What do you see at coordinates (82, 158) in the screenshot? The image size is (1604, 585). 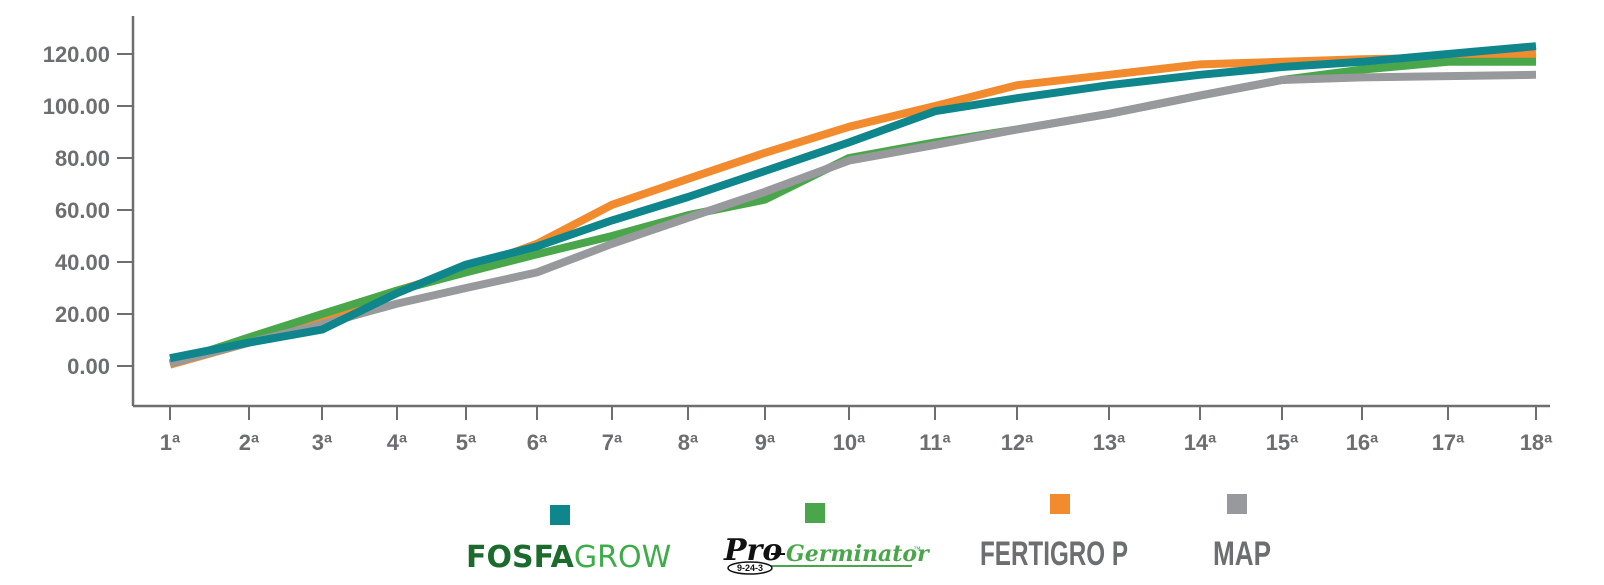 I see `y-tick-label: 80.00` at bounding box center [82, 158].